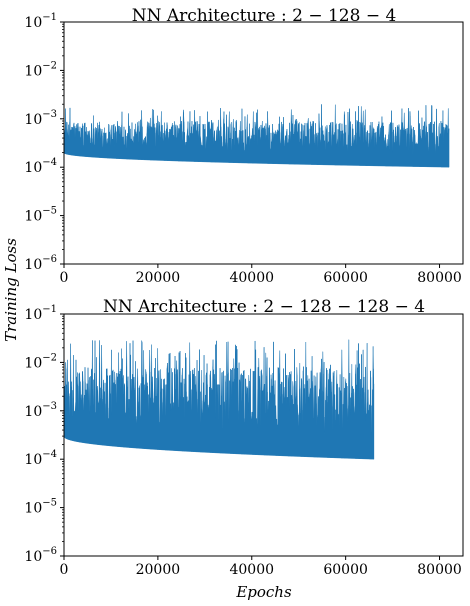 This screenshot has height=606, width=470. I want to click on top-chart-x-axis: 0 20000 40000 60000 80000, so click(261, 275).